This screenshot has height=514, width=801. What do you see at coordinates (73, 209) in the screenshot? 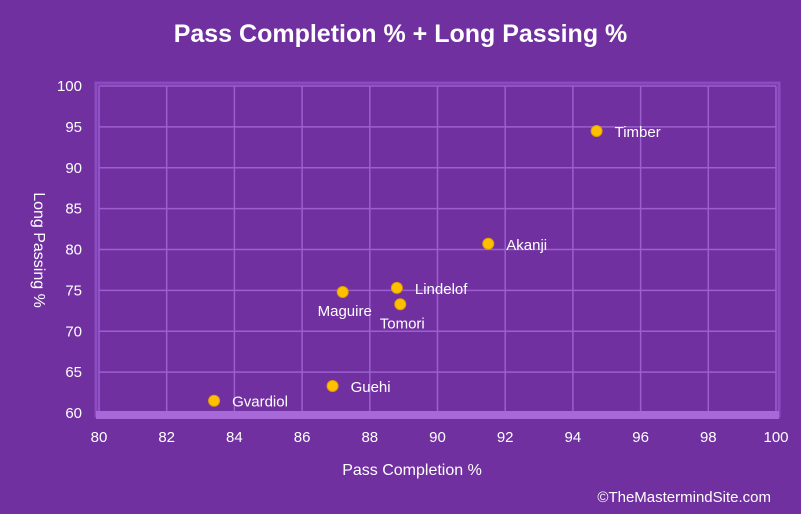
I see `y-tick-label: 85` at bounding box center [73, 209].